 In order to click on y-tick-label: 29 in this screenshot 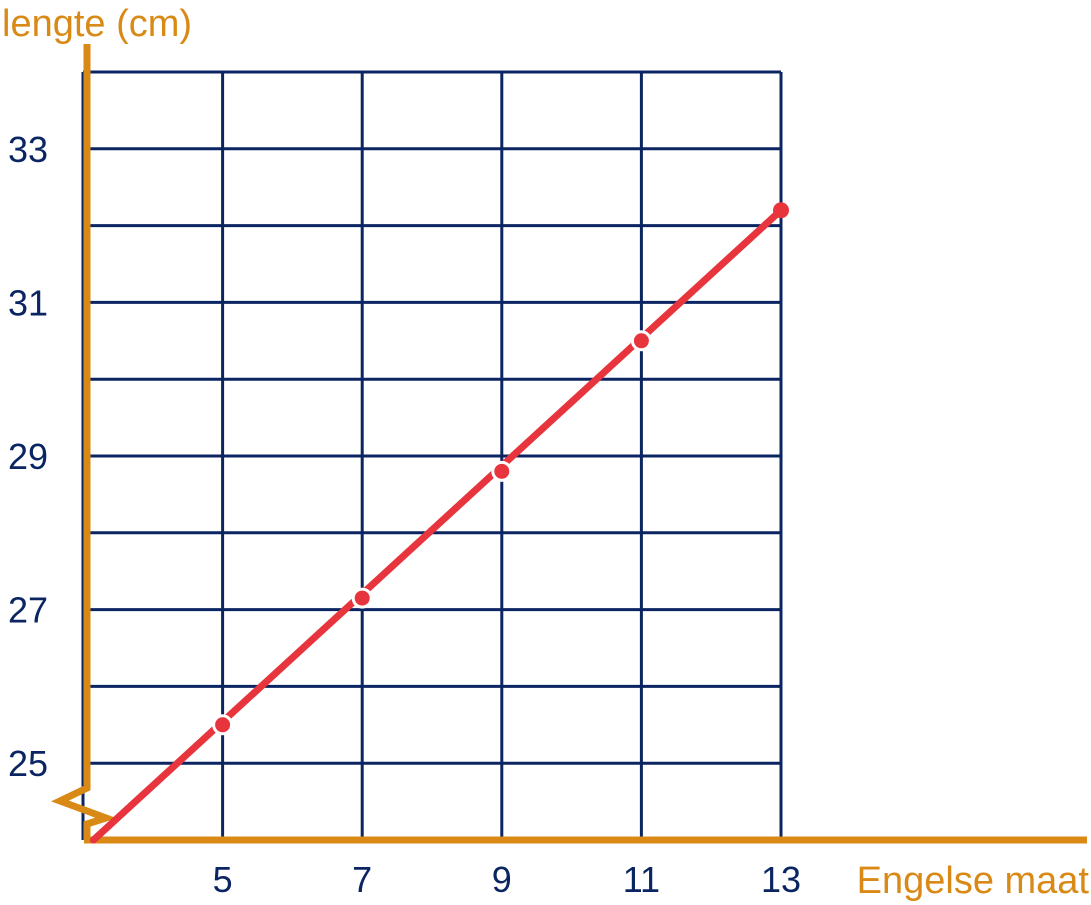, I will do `click(28, 456)`.